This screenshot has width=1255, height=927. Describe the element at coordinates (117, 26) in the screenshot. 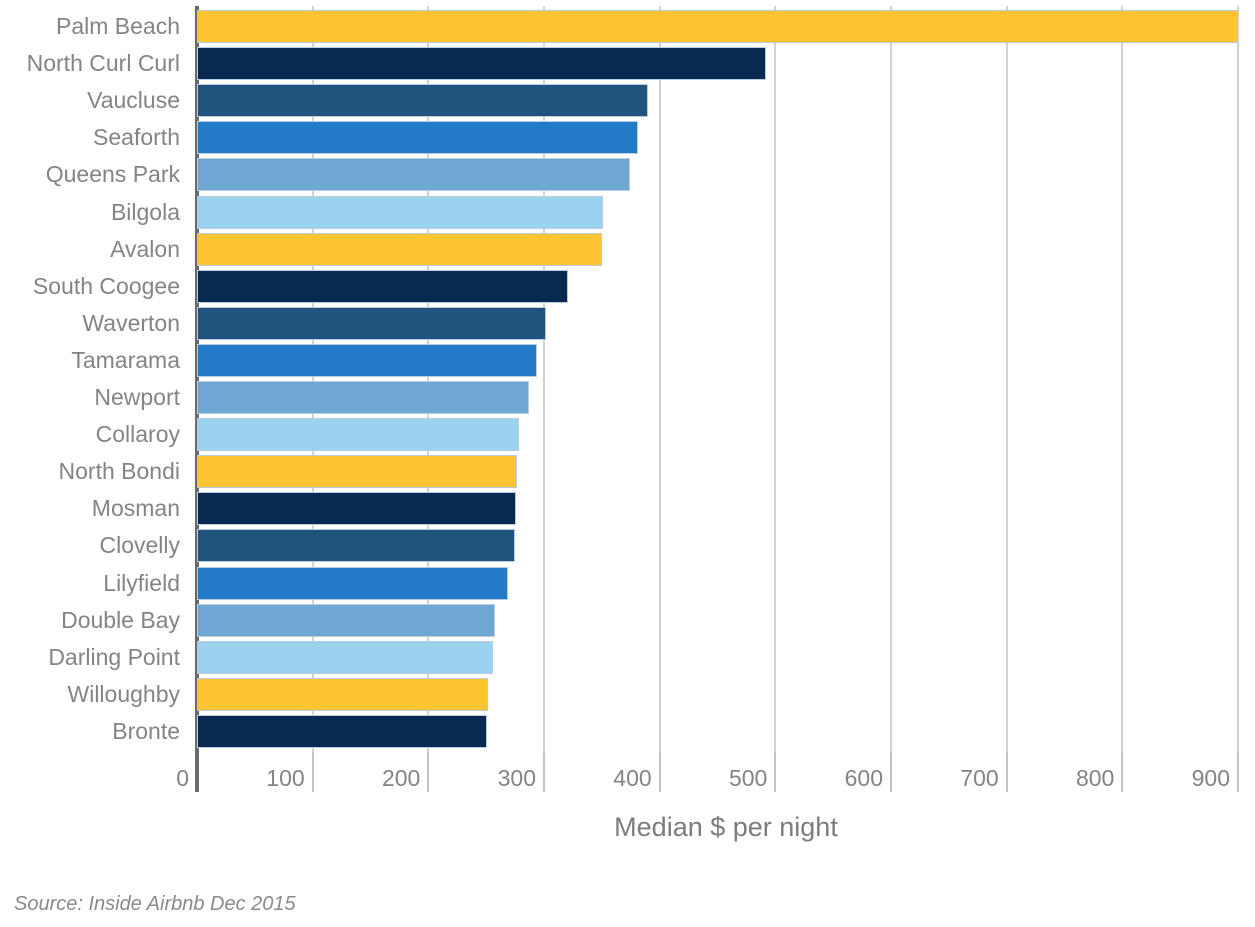

I see `category-label: Palm Beach` at that location.